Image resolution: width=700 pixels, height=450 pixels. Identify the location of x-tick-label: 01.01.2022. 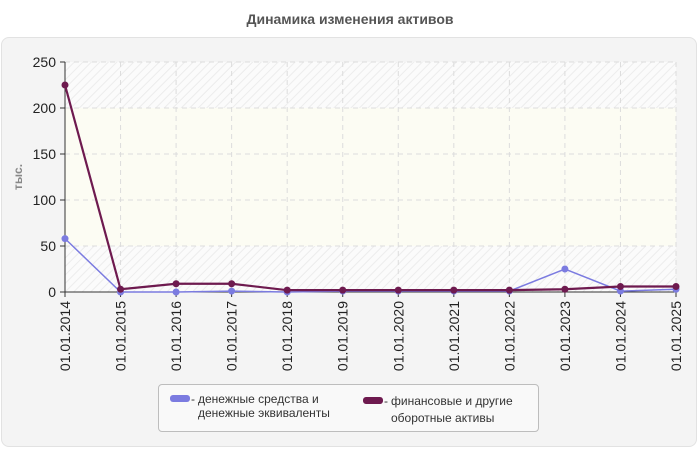
(509, 336).